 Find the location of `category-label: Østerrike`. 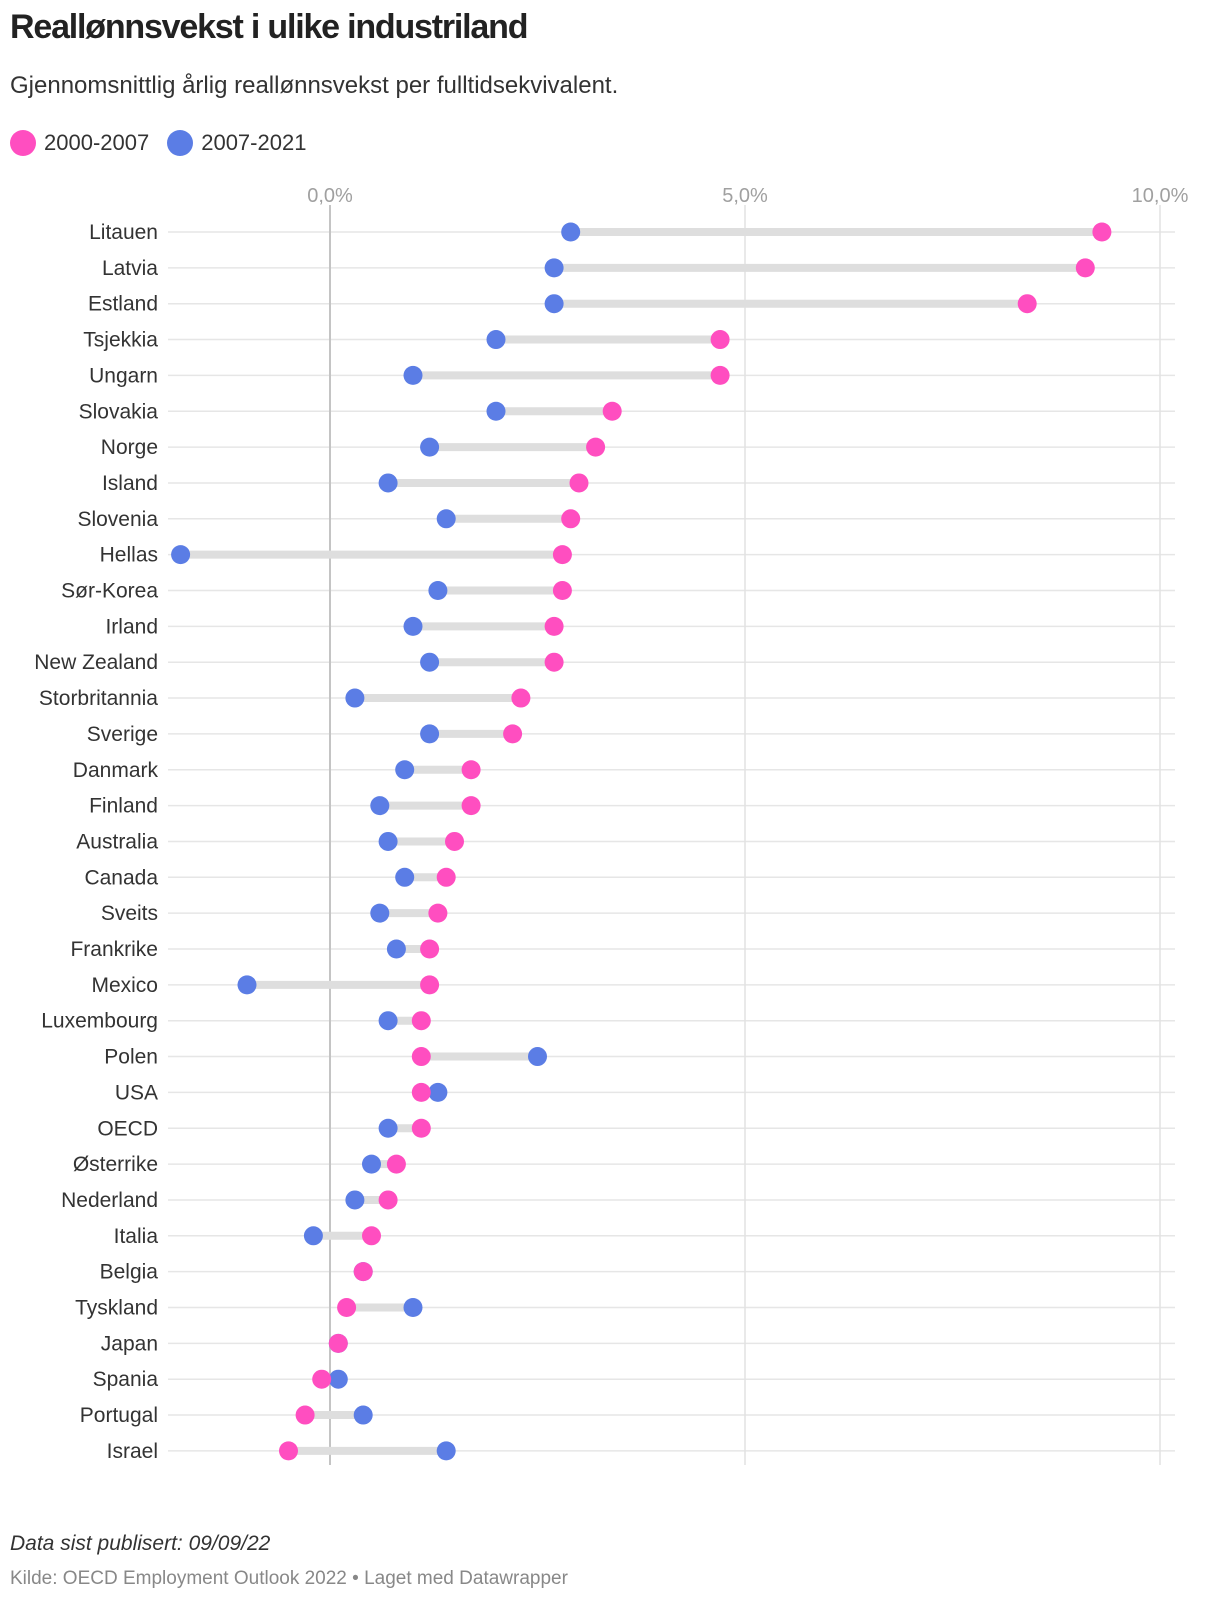

category-label: Østerrike is located at coordinates (115, 1164).